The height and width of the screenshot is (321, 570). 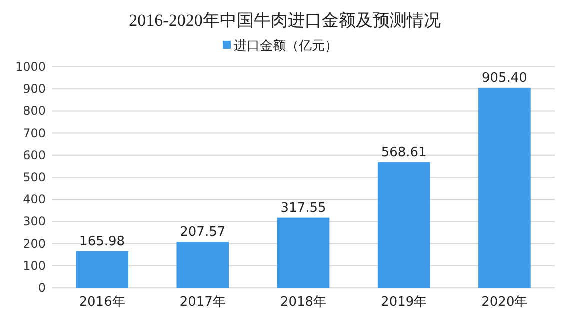 What do you see at coordinates (30, 67) in the screenshot?
I see `y-tick-label: 1000` at bounding box center [30, 67].